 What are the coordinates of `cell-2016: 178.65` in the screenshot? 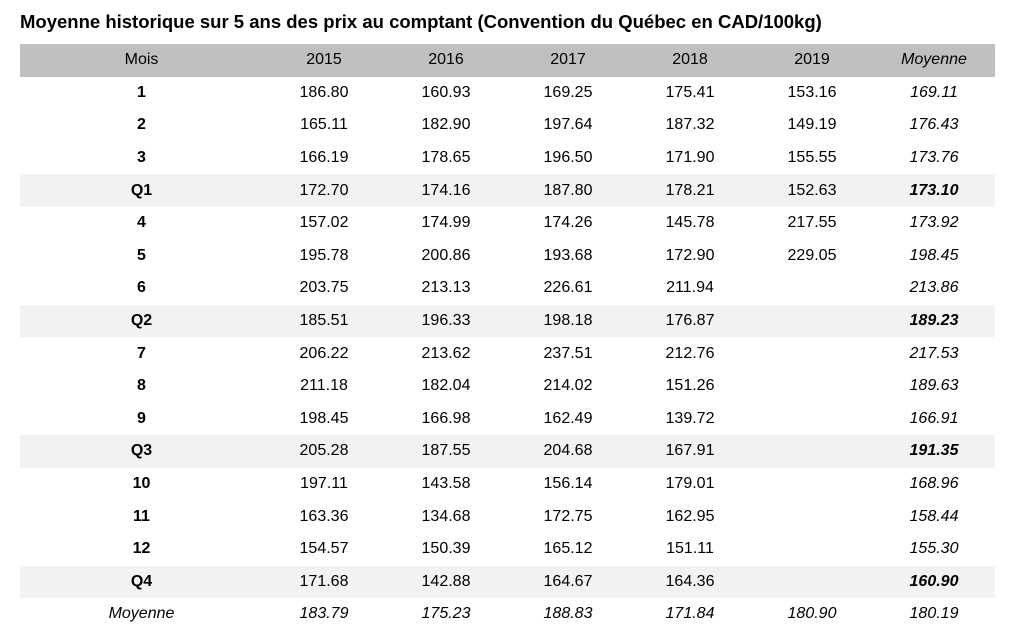 It's located at (446, 158).